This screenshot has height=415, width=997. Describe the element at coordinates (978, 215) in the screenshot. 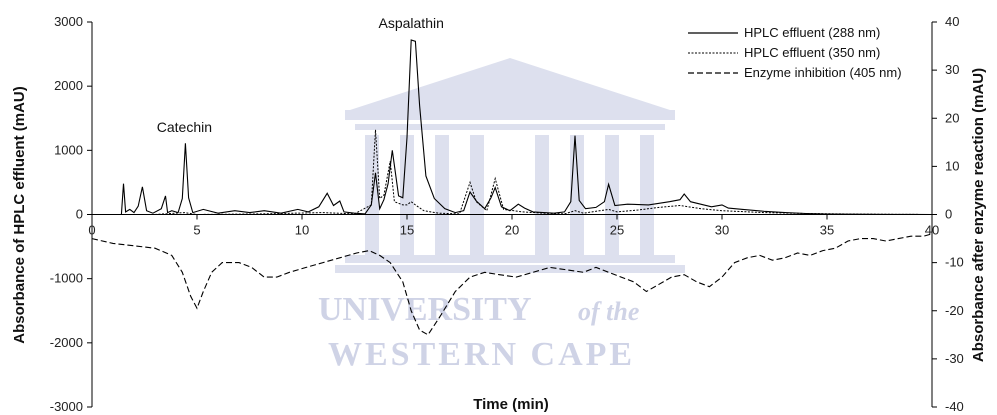

I see `right-y-axis-title: Absorbance after enzyme reaction (mAU)` at that location.